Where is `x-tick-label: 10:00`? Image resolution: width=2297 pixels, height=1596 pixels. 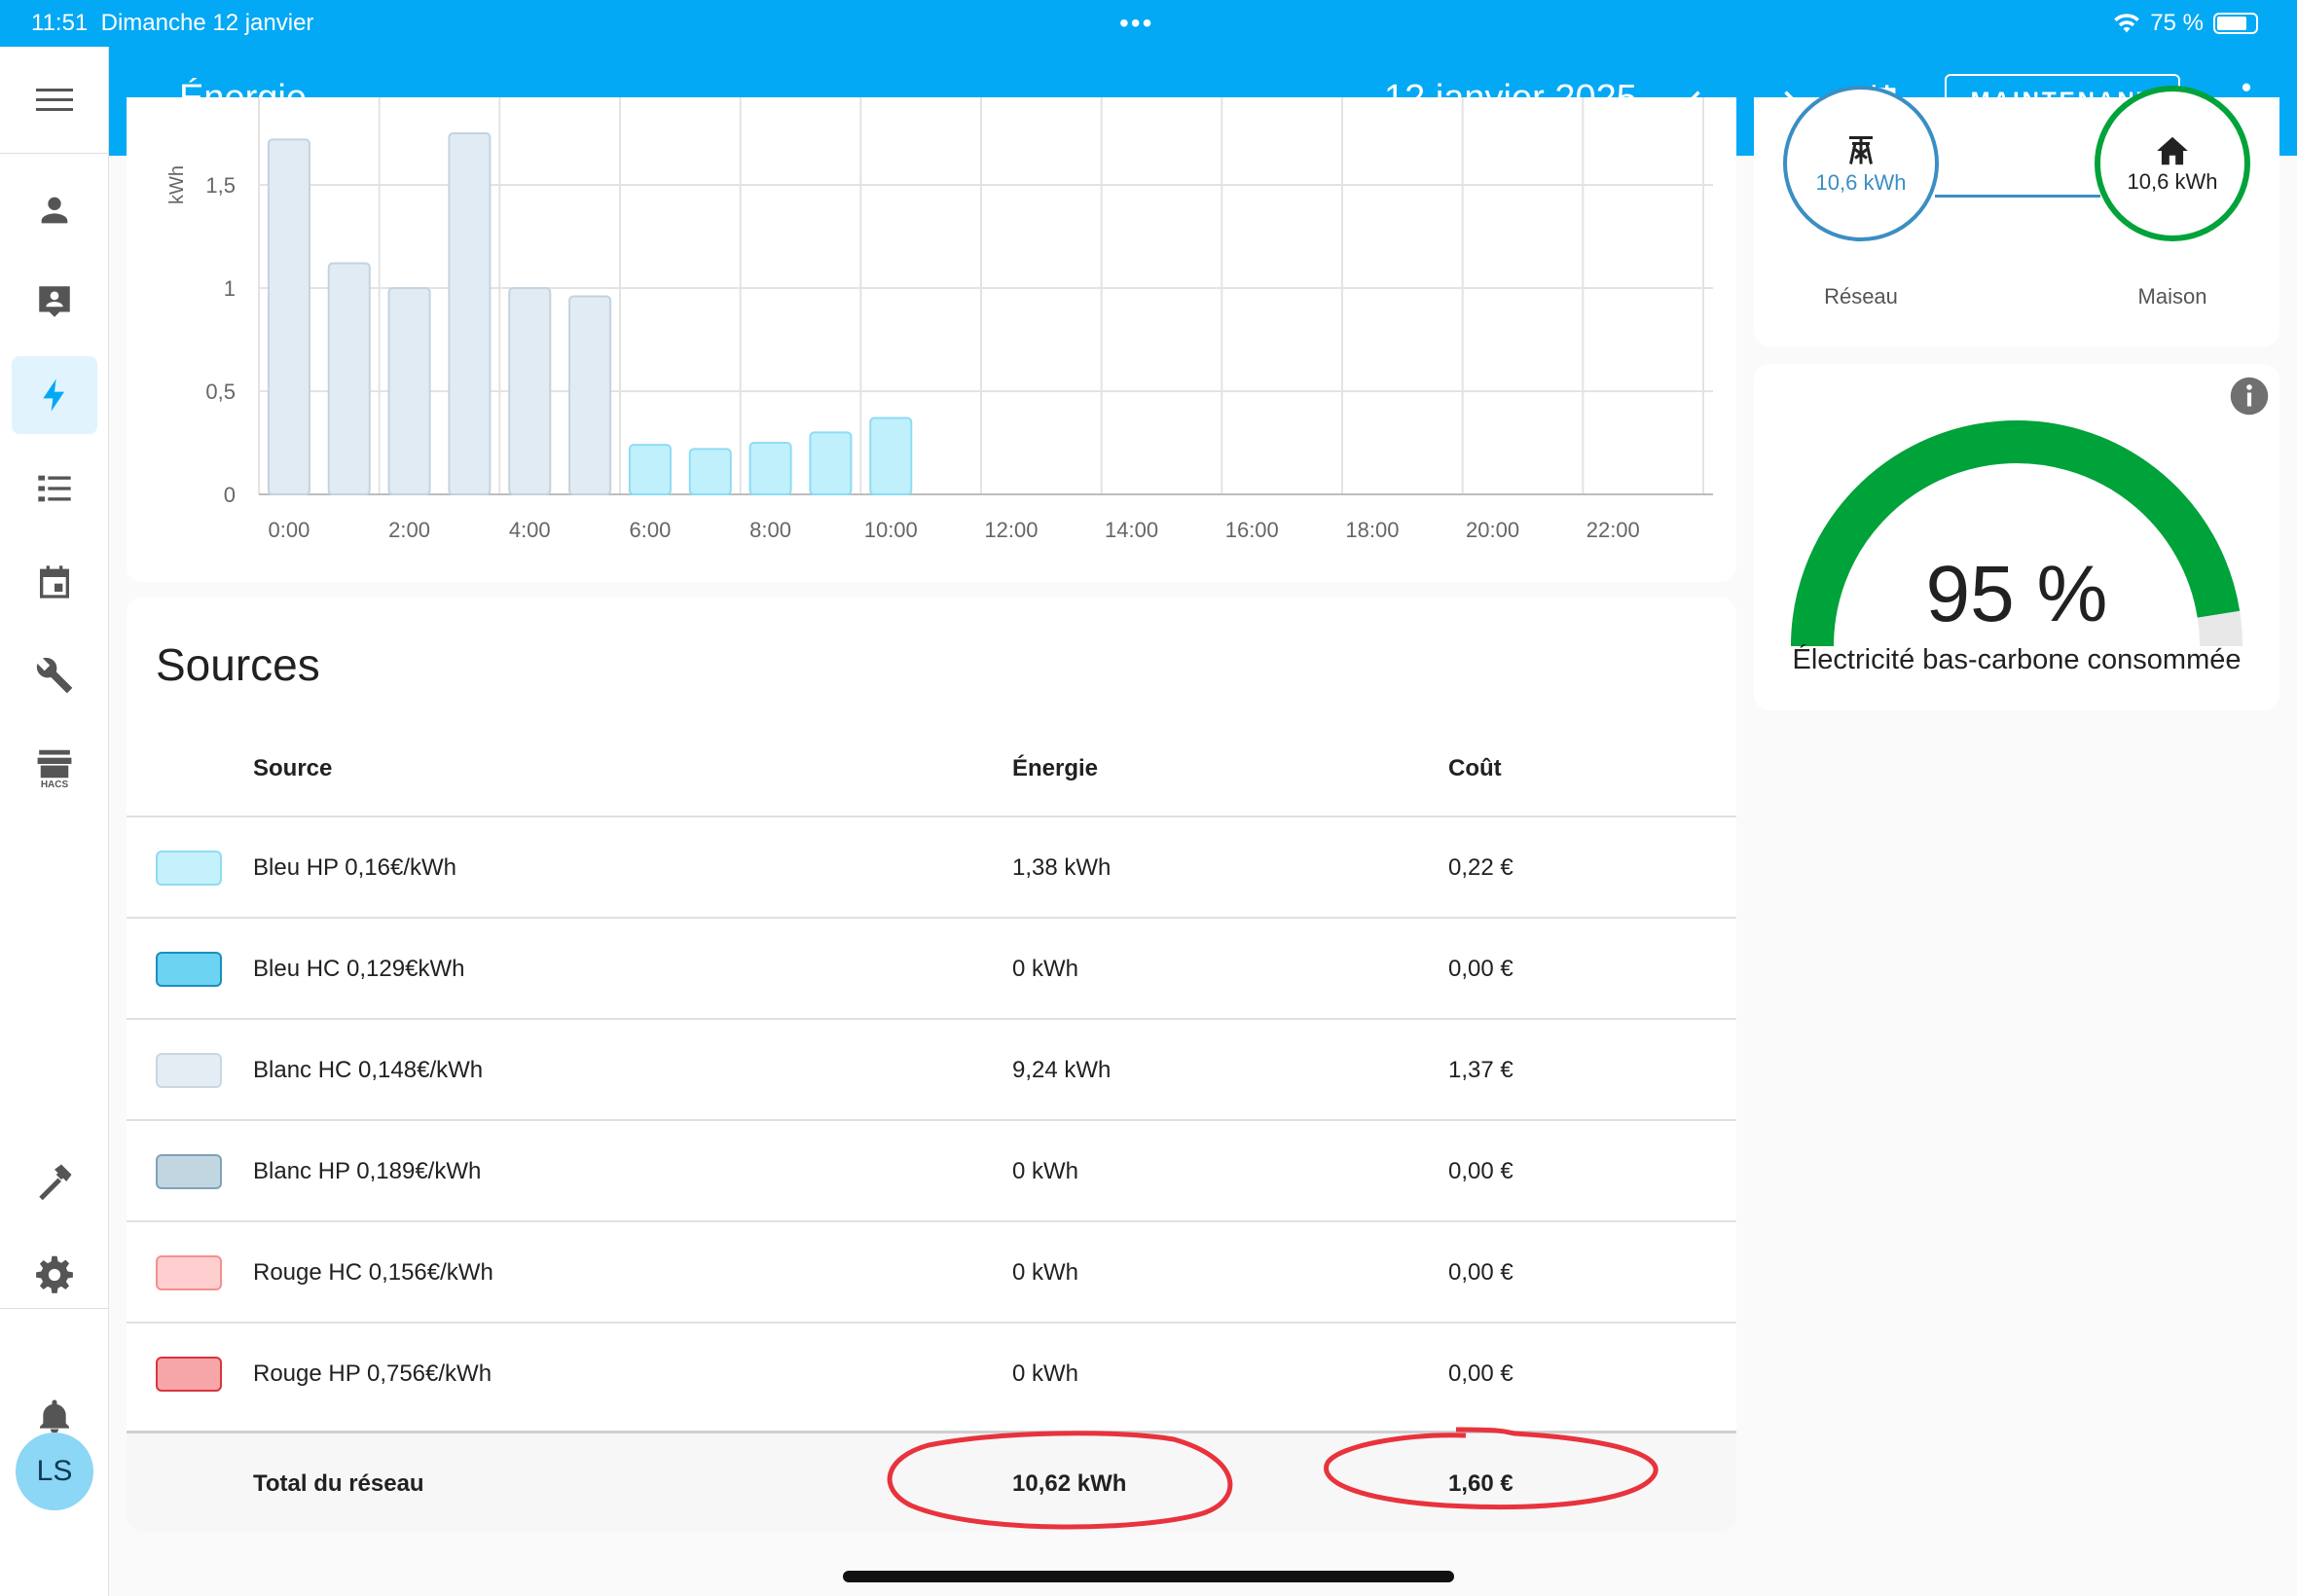
x-tick-label: 10:00 is located at coordinates (891, 530).